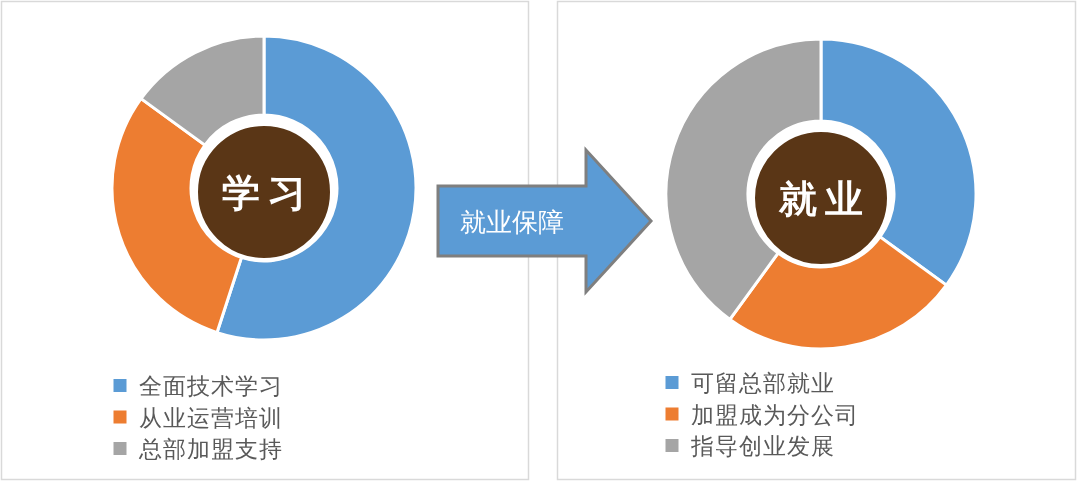 This screenshot has width=1077, height=482. I want to click on legend-label: 从业运营培训, so click(210, 417).